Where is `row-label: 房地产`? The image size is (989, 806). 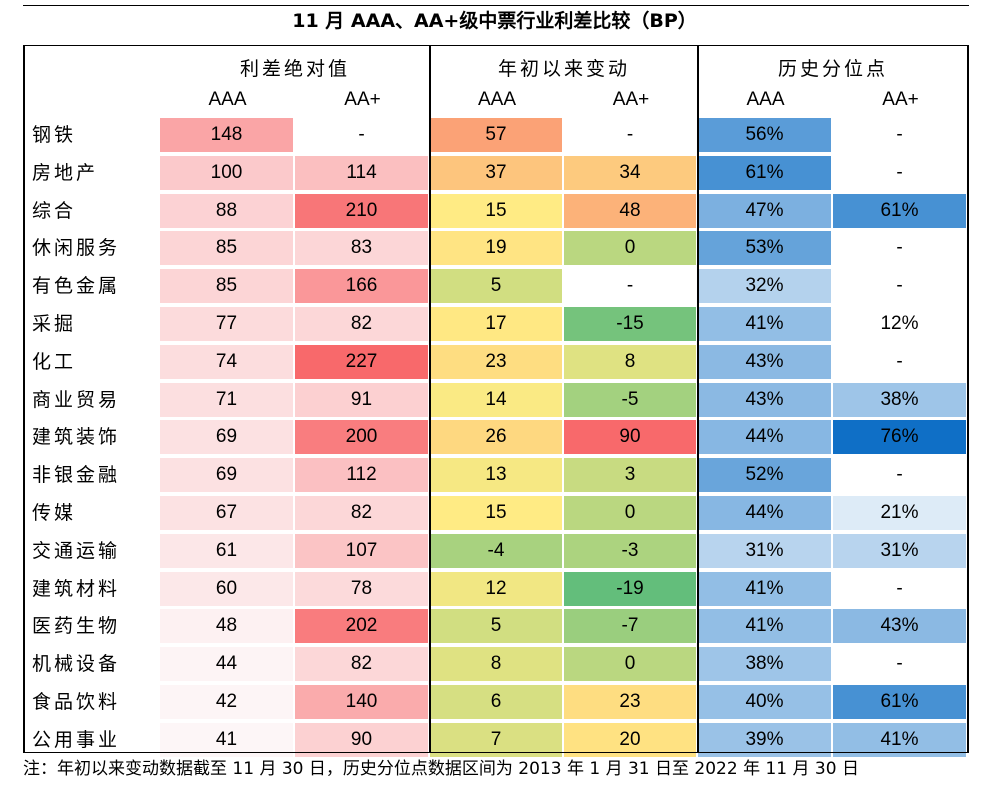
row-label: 房地产 is located at coordinates (65, 172).